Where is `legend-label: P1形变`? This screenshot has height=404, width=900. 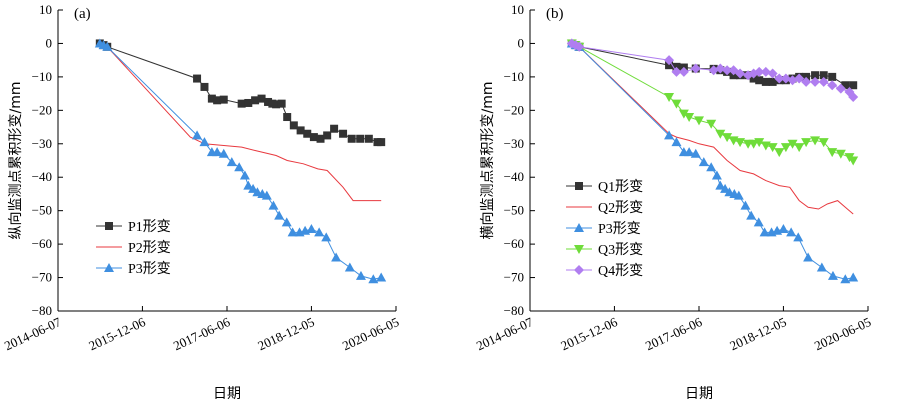
legend-label: P1形变 is located at coordinates (149, 227).